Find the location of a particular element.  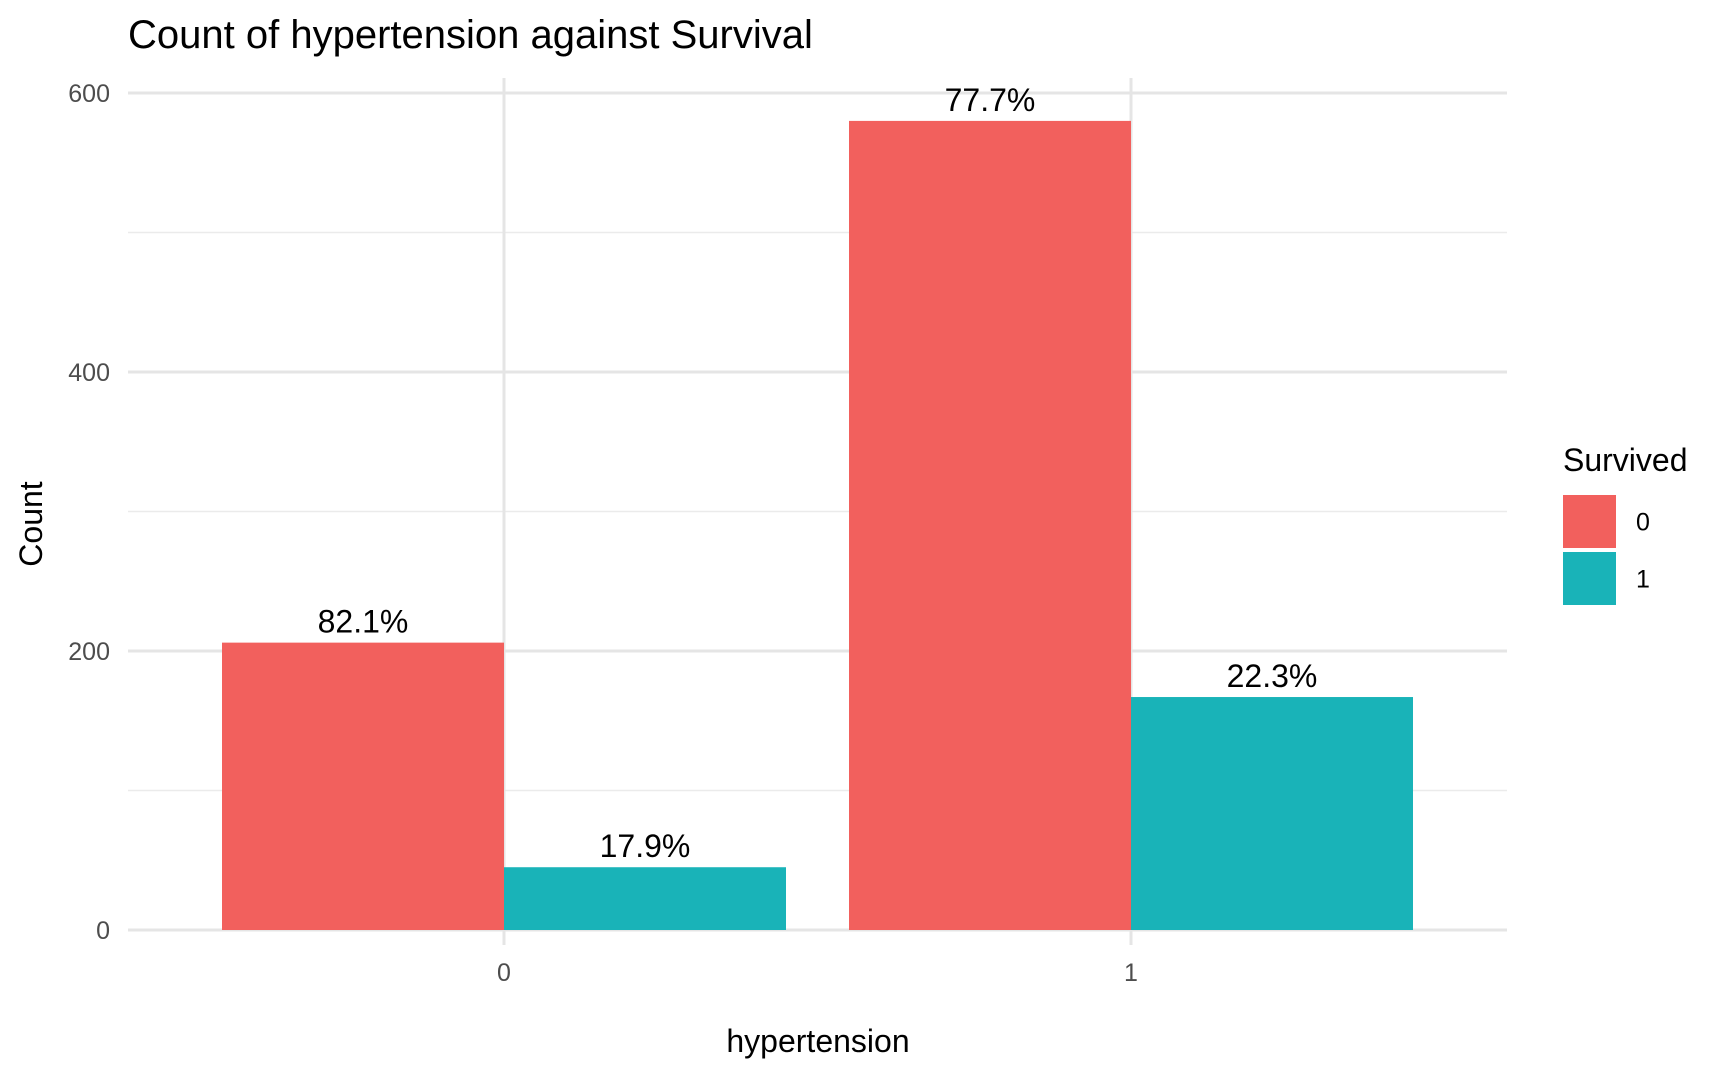

x-axis-label: hypertension is located at coordinates (817, 1041).